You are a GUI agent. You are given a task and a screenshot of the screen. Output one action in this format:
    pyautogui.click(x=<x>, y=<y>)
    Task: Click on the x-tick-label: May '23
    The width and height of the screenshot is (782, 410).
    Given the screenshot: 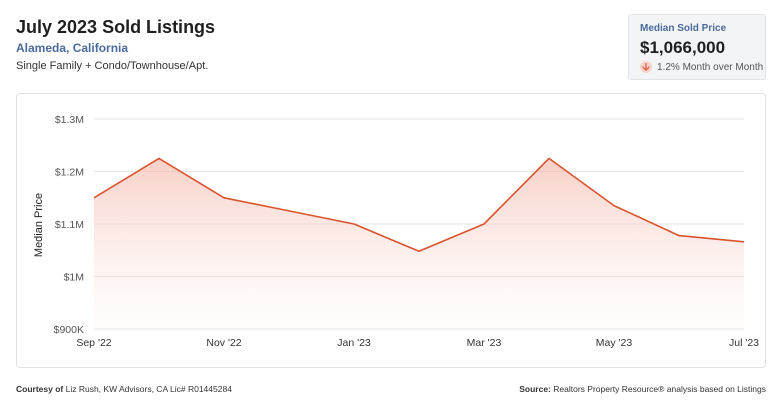 What is the action you would take?
    pyautogui.click(x=614, y=343)
    